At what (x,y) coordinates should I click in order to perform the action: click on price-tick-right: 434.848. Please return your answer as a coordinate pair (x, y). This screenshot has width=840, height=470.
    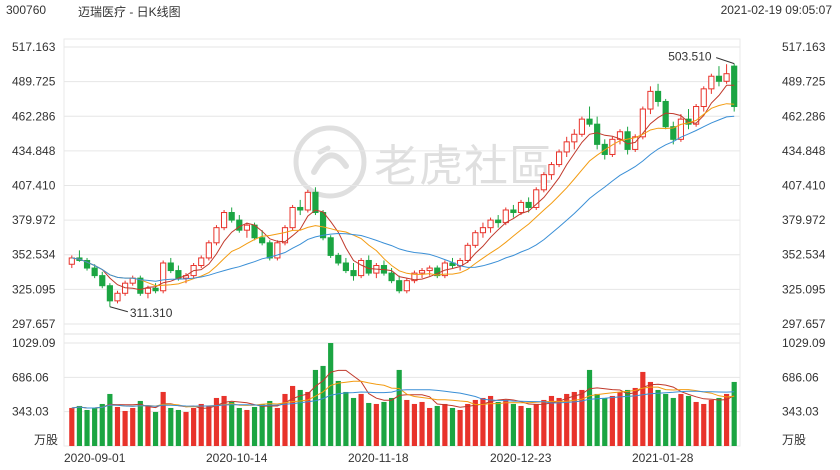
    Looking at the image, I should click on (804, 151).